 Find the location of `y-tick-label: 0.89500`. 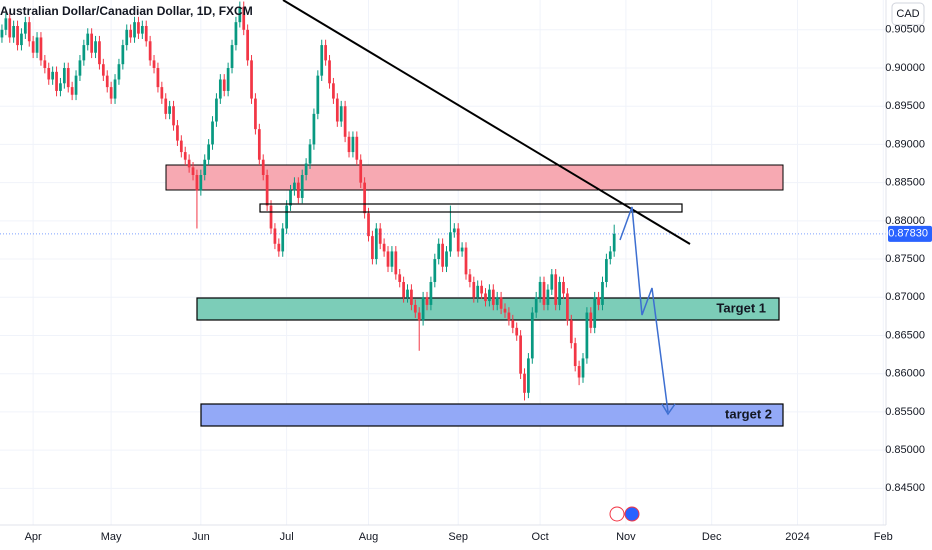

y-tick-label: 0.89500 is located at coordinates (905, 106).